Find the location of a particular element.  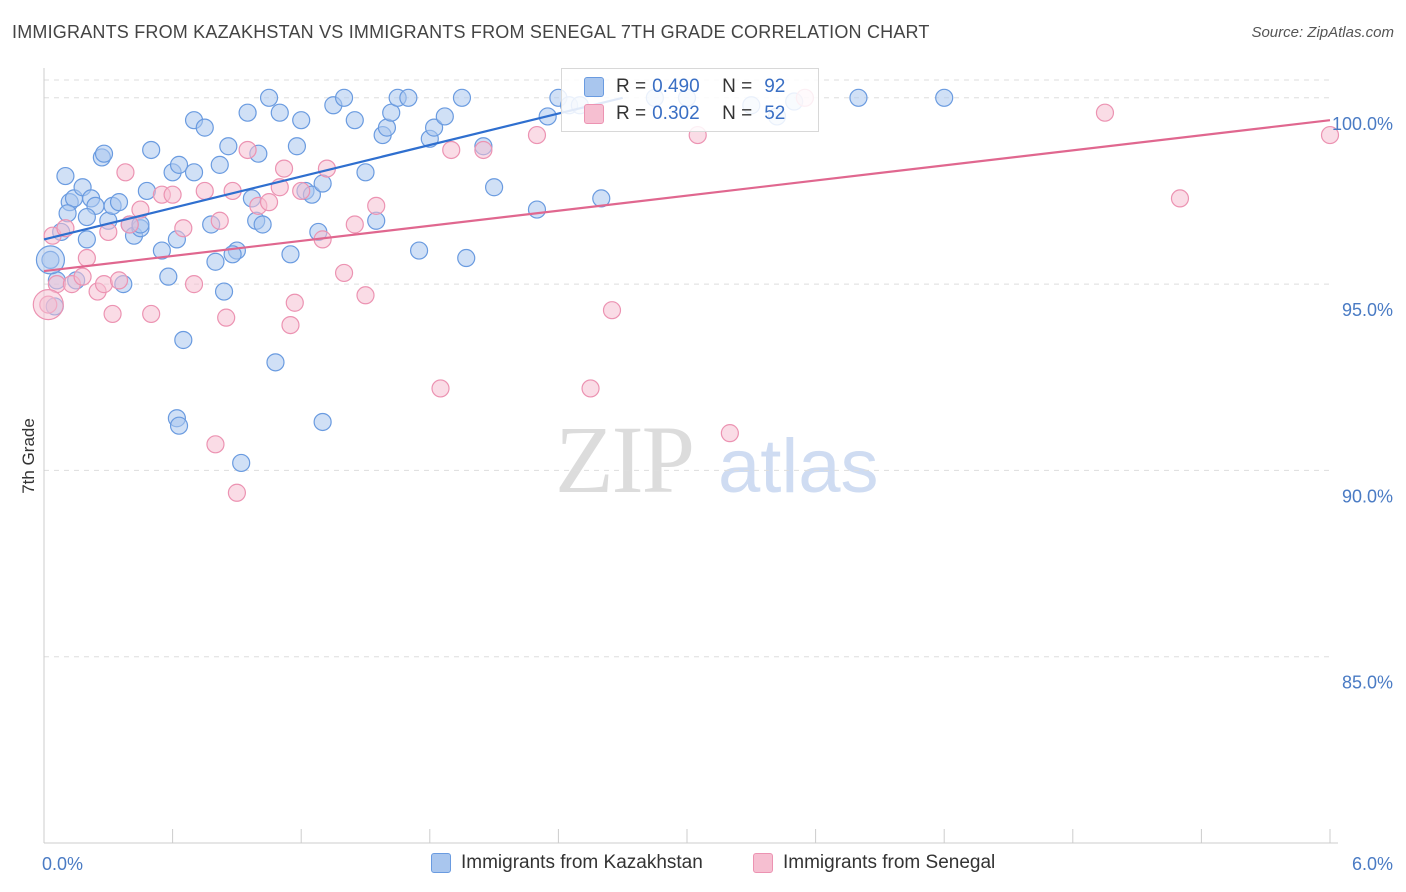

watermark-atlas: atlas is located at coordinates (798, 466).